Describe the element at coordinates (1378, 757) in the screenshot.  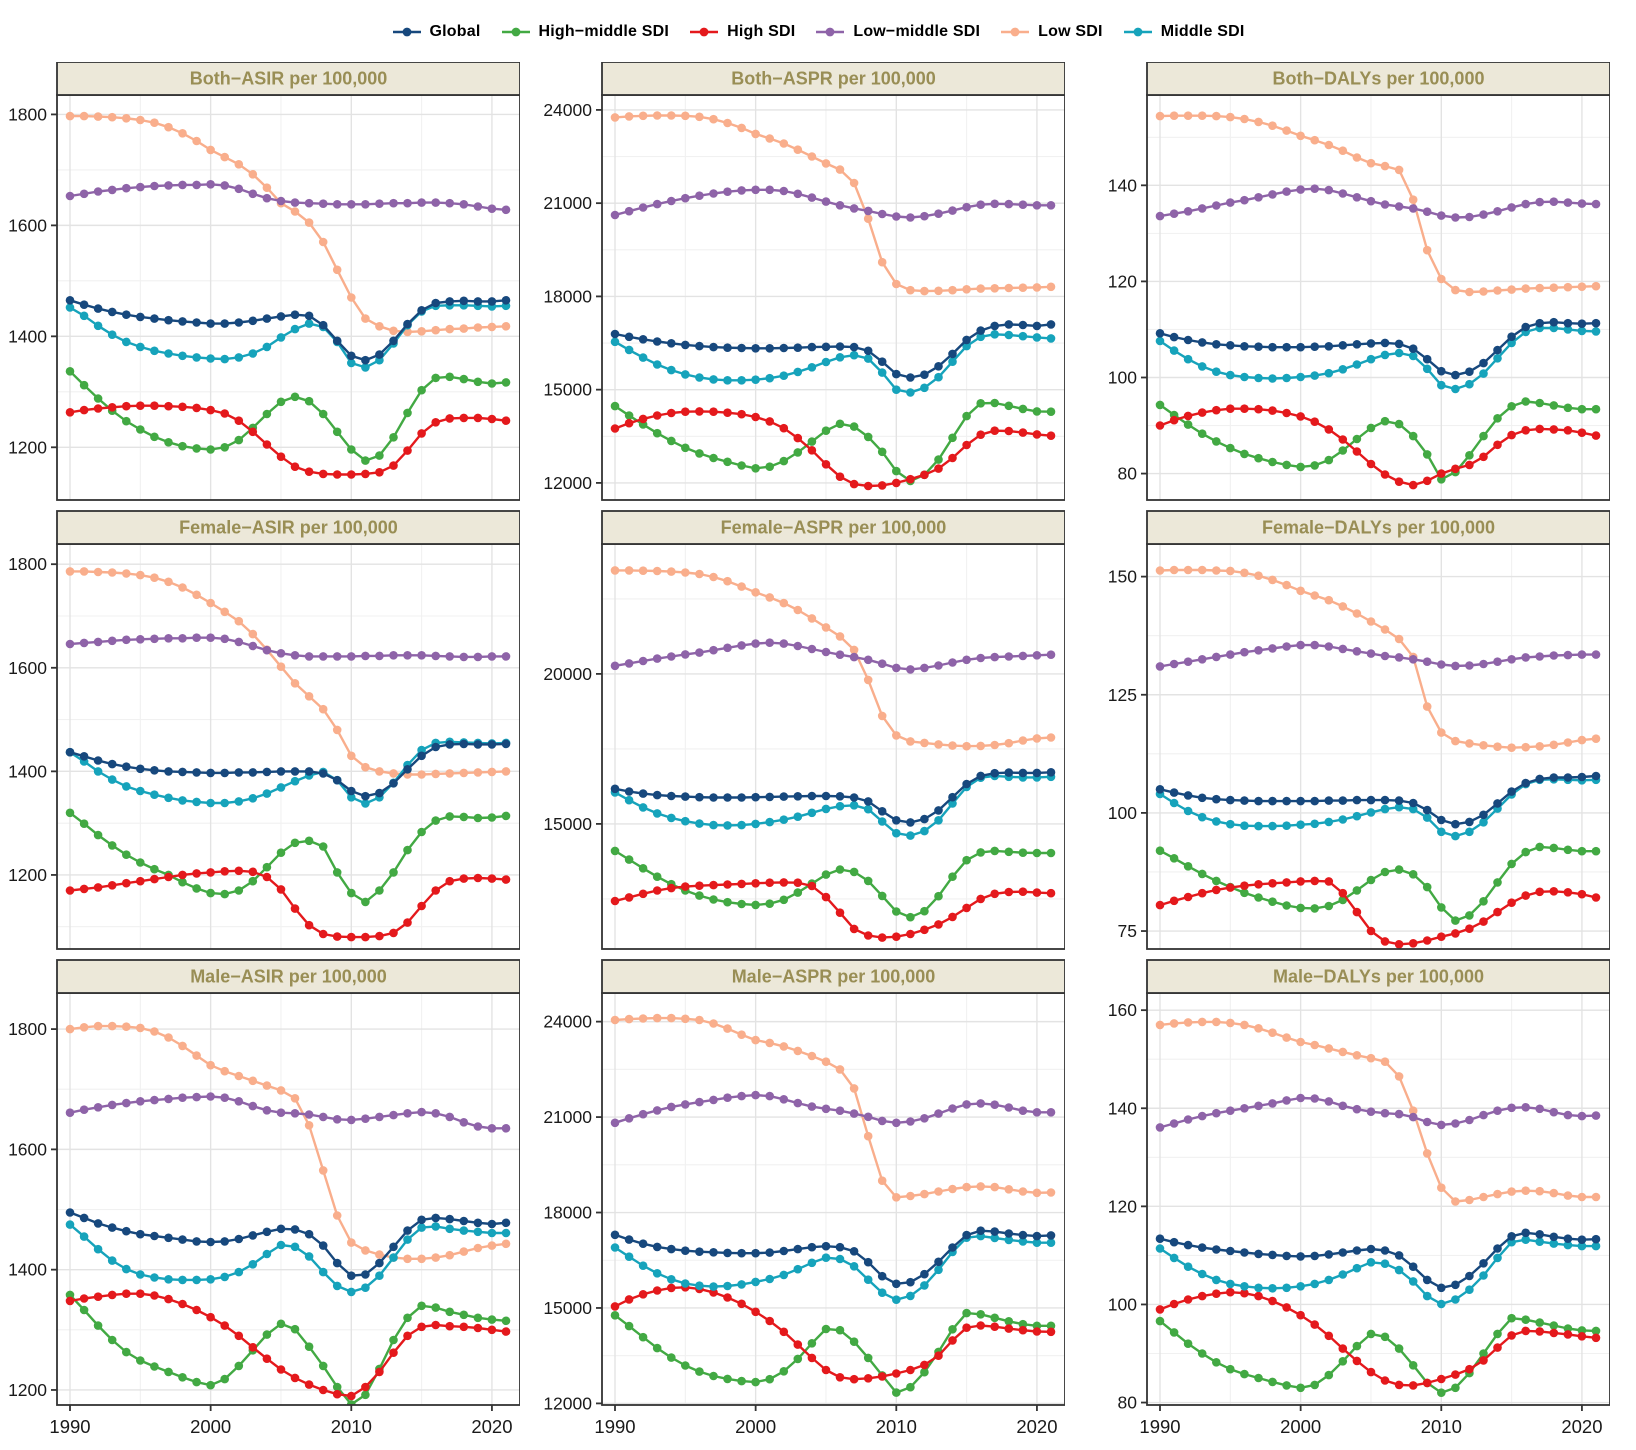
I see `series-group` at that location.